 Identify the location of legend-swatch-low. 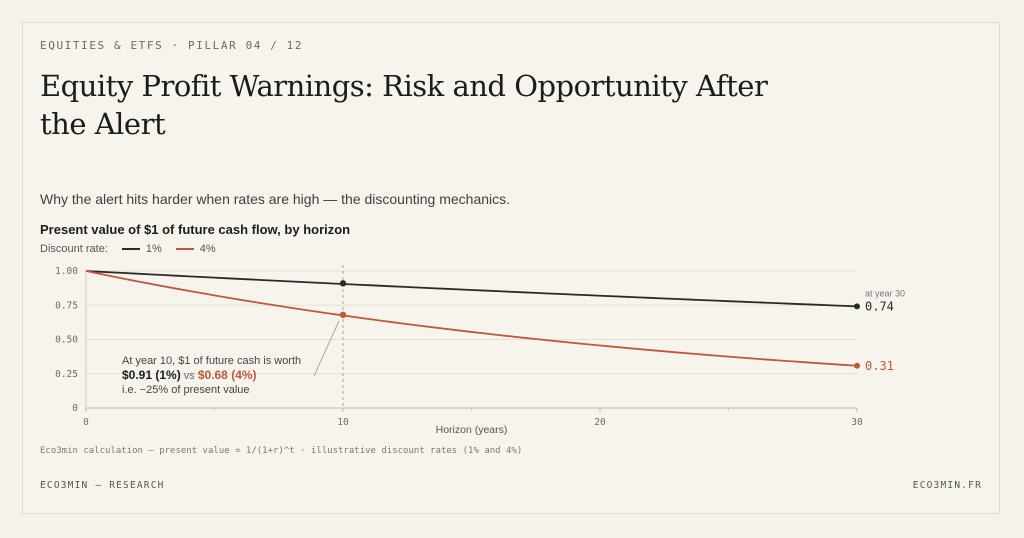
(130, 249).